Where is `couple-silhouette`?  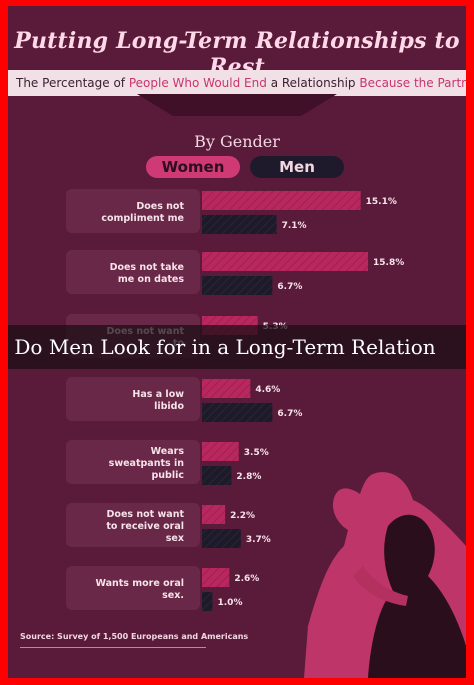
couple-silhouette is located at coordinates (385, 575).